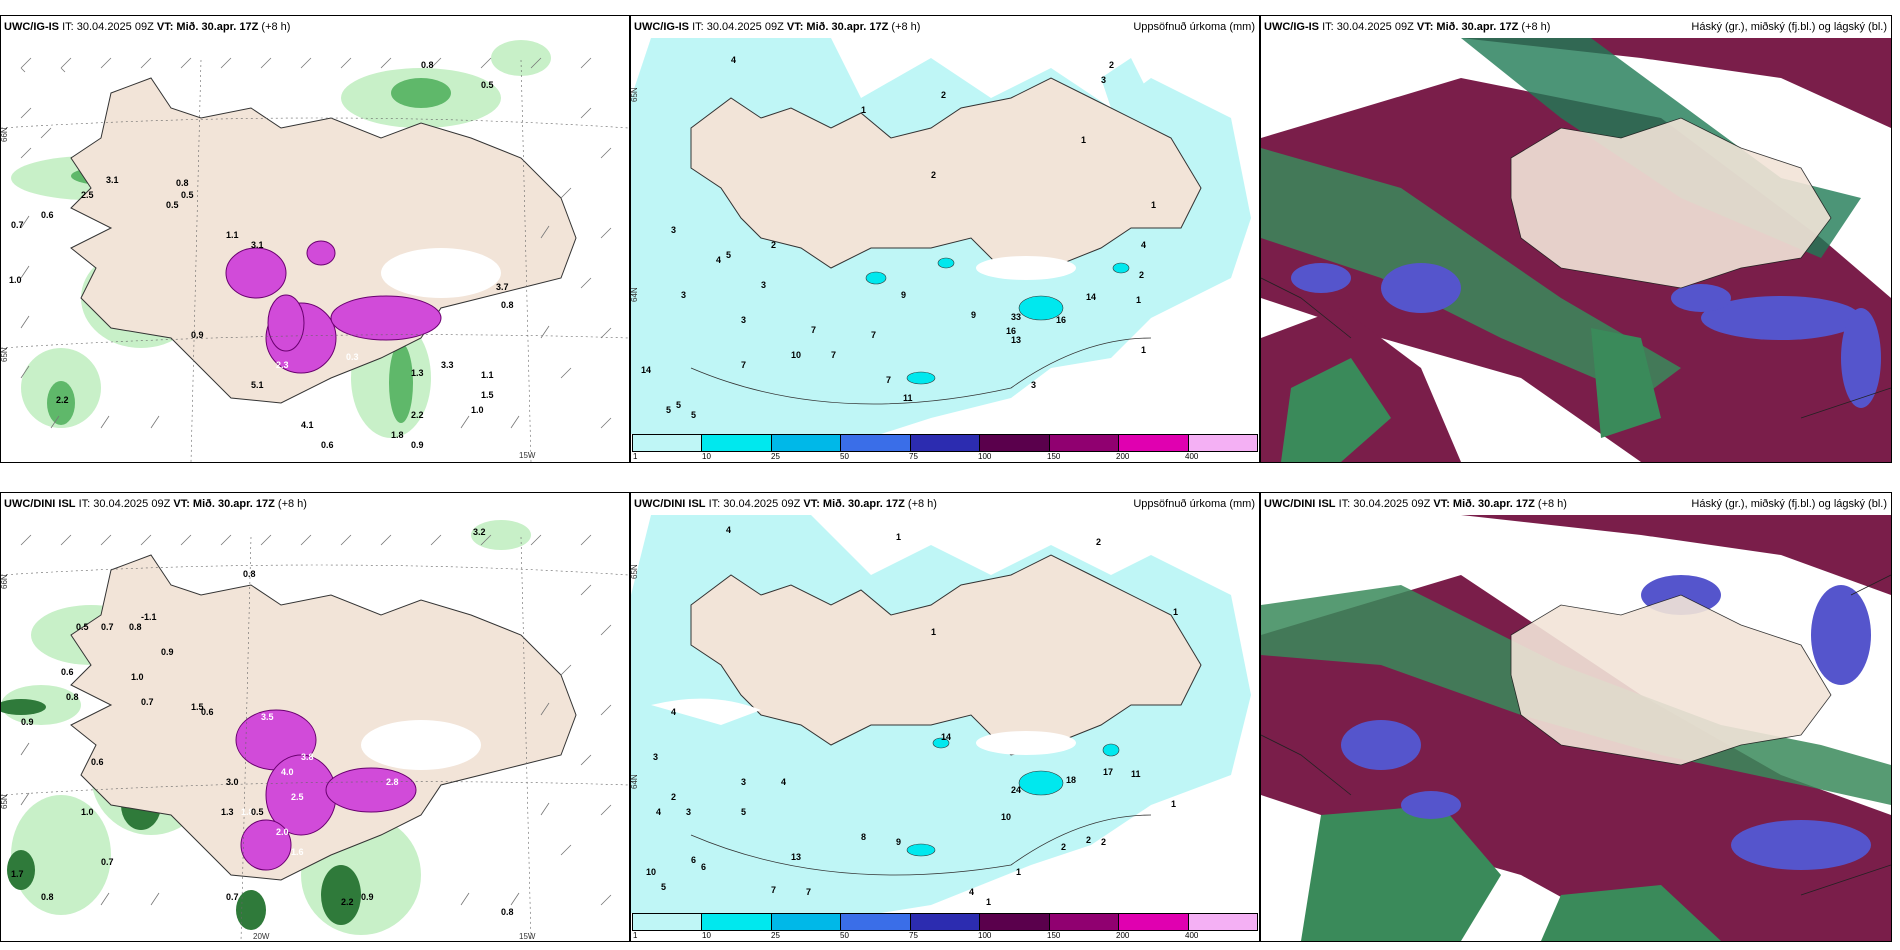 The height and width of the screenshot is (950, 1900). I want to click on svg-text: 1.3, so click(227, 812).